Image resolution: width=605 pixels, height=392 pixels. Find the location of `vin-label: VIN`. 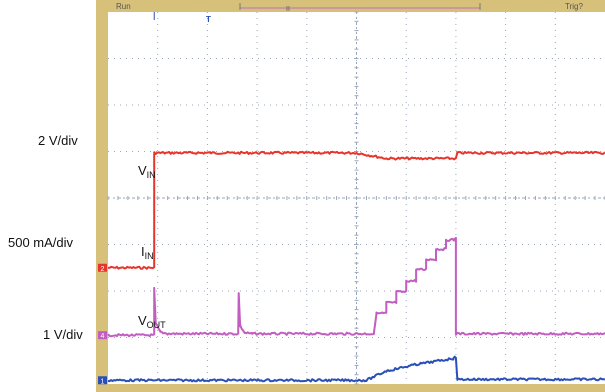

vin-label: VIN is located at coordinates (147, 171).